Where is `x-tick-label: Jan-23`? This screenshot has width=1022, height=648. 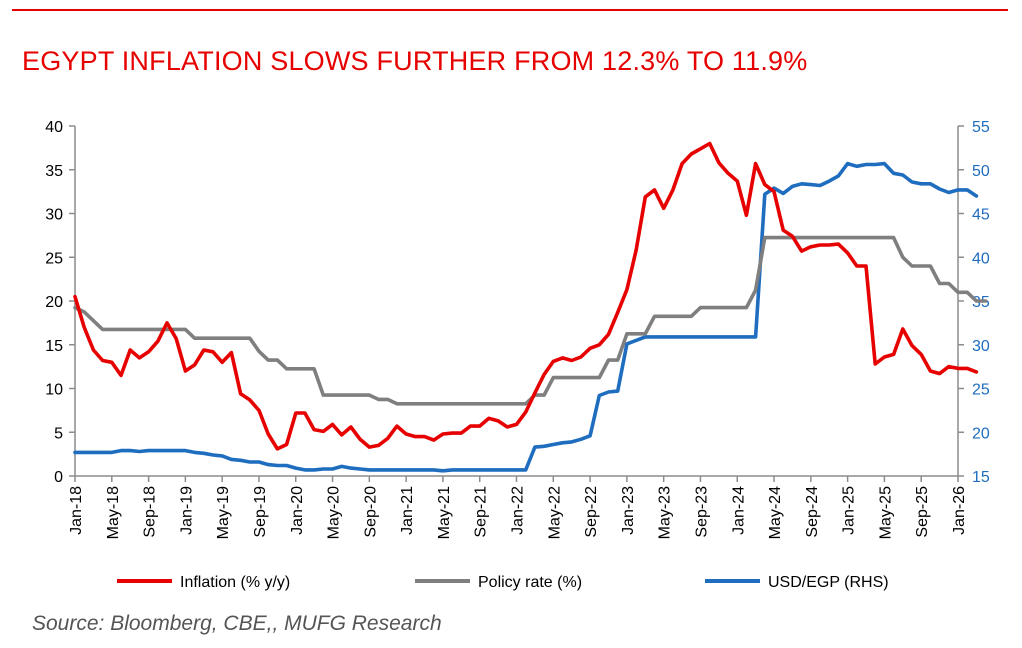 x-tick-label: Jan-23 is located at coordinates (628, 510).